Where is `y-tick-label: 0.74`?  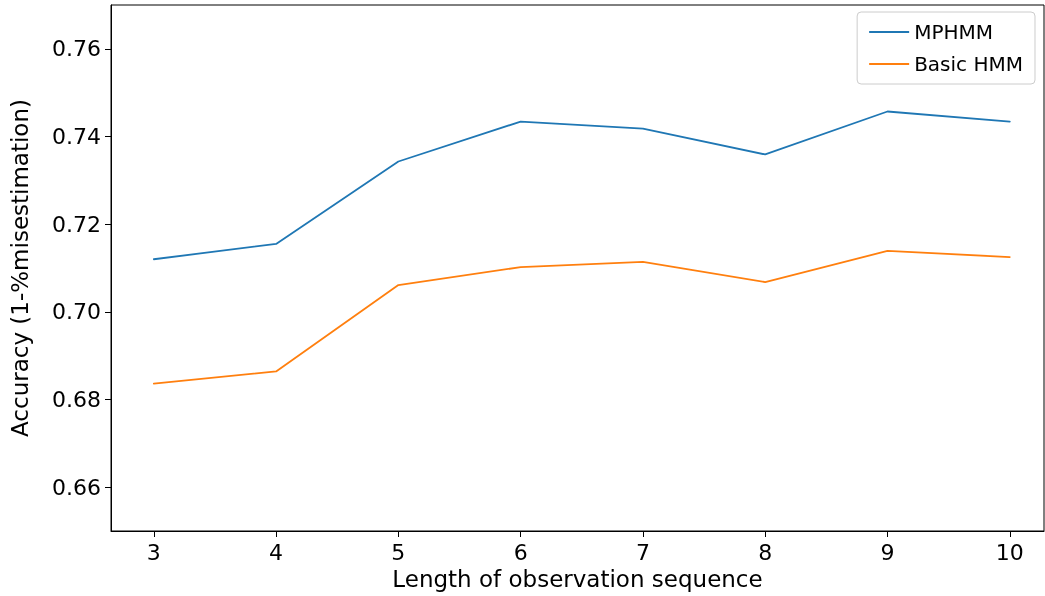 y-tick-label: 0.74 is located at coordinates (76, 136).